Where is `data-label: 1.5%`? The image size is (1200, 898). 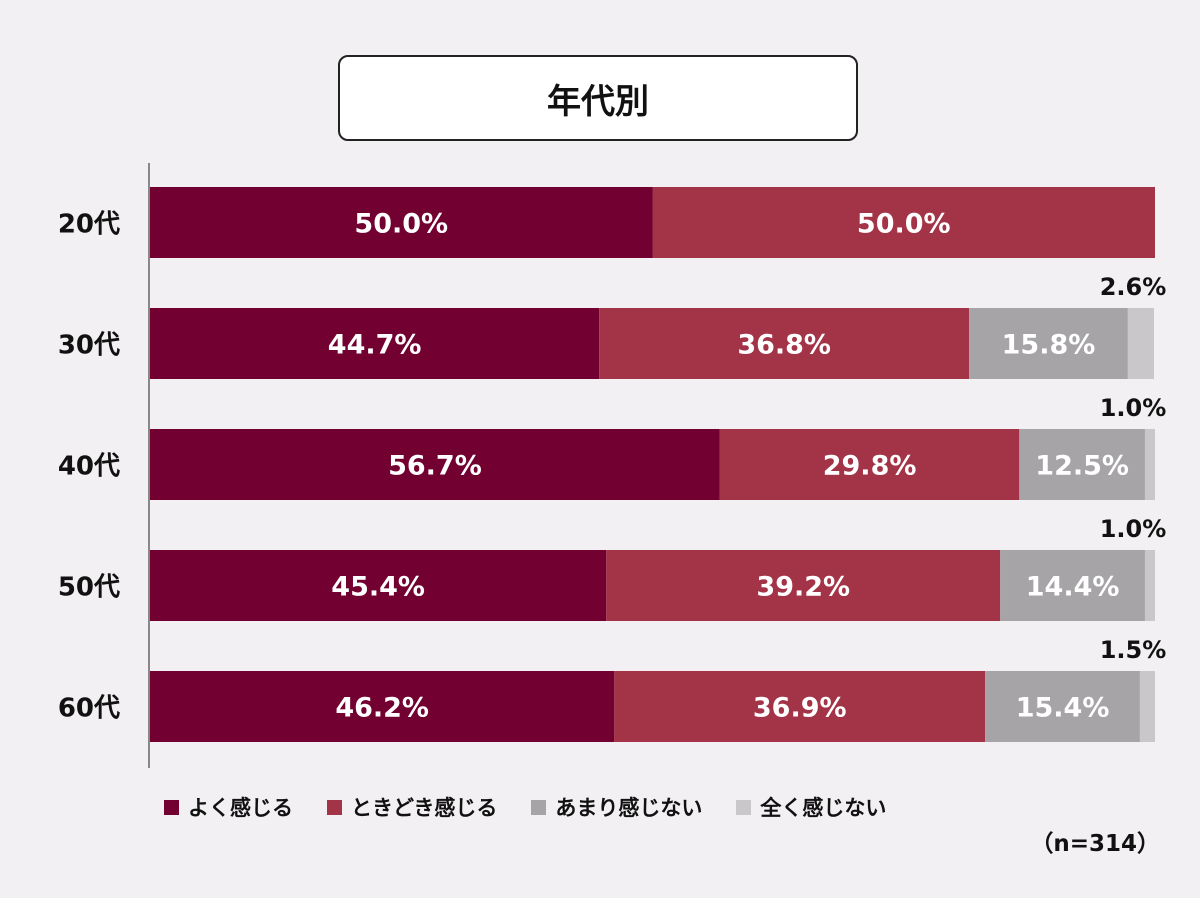
data-label: 1.5% is located at coordinates (1133, 650).